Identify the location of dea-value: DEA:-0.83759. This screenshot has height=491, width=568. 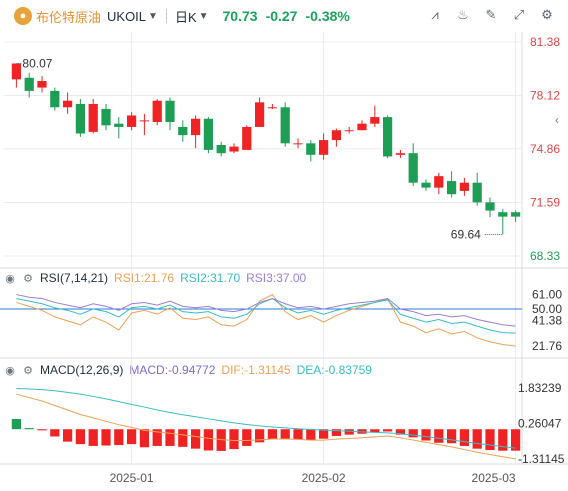
(334, 370).